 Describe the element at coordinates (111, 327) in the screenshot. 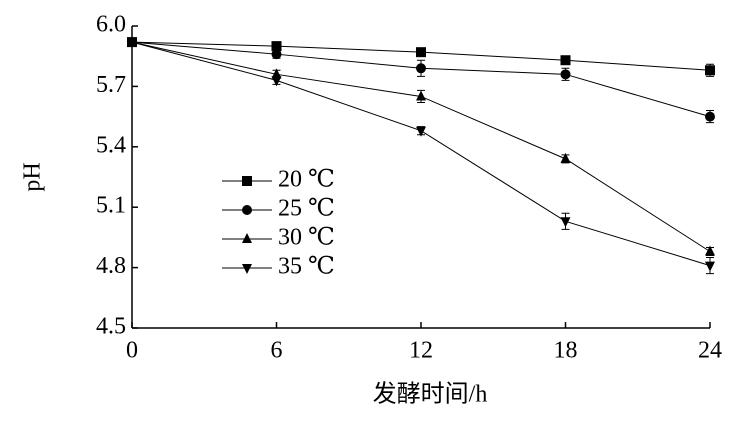

I see `y-tick-label: 4.5` at that location.